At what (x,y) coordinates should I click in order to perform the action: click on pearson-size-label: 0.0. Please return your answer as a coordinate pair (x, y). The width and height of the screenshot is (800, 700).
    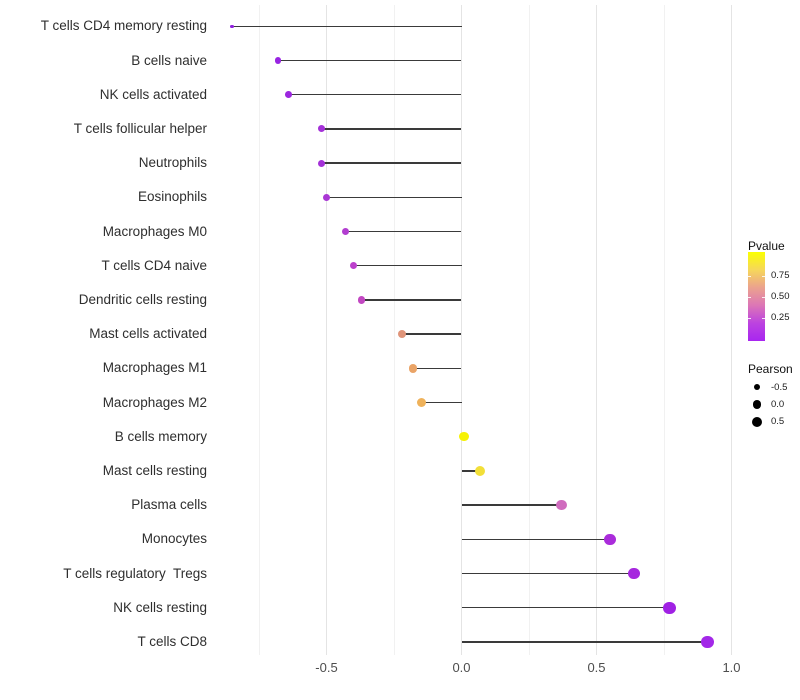
    Looking at the image, I should click on (778, 404).